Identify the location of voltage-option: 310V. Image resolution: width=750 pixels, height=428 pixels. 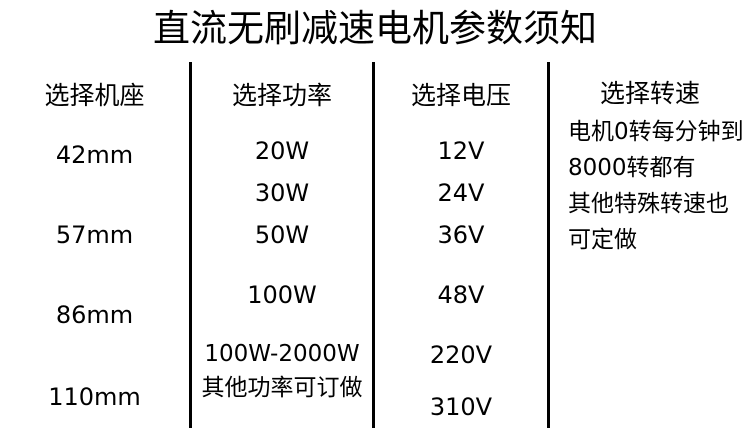
(461, 407).